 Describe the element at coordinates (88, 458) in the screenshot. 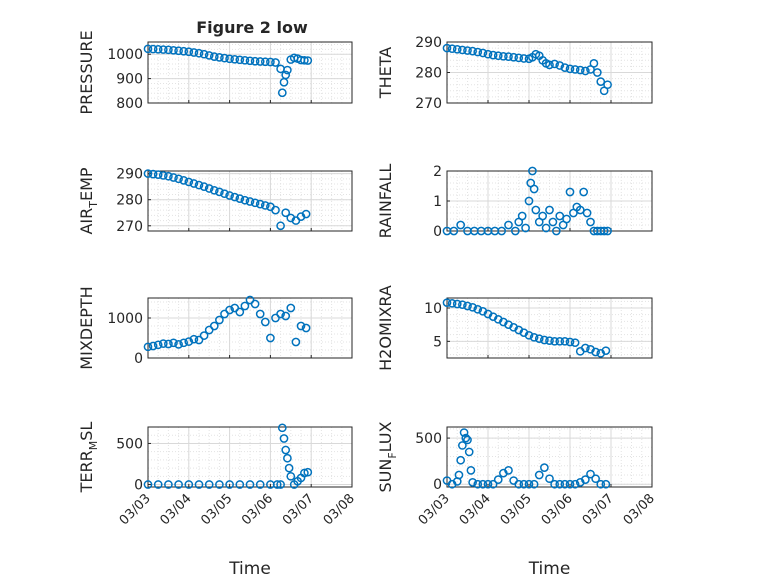

I see `y-axis-label: TERRMSL` at that location.